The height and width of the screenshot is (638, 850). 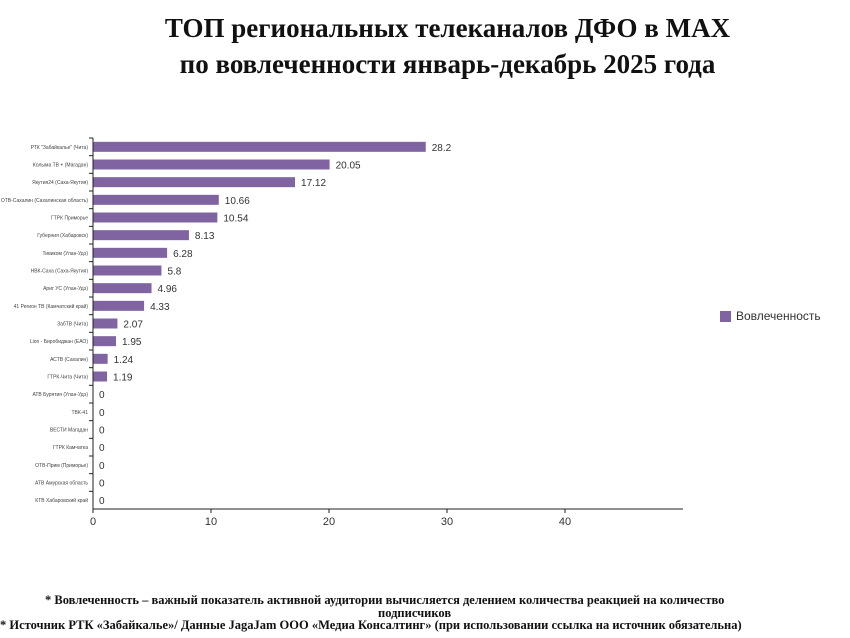 What do you see at coordinates (235, 219) in the screenshot?
I see `data-label: 10.54` at bounding box center [235, 219].